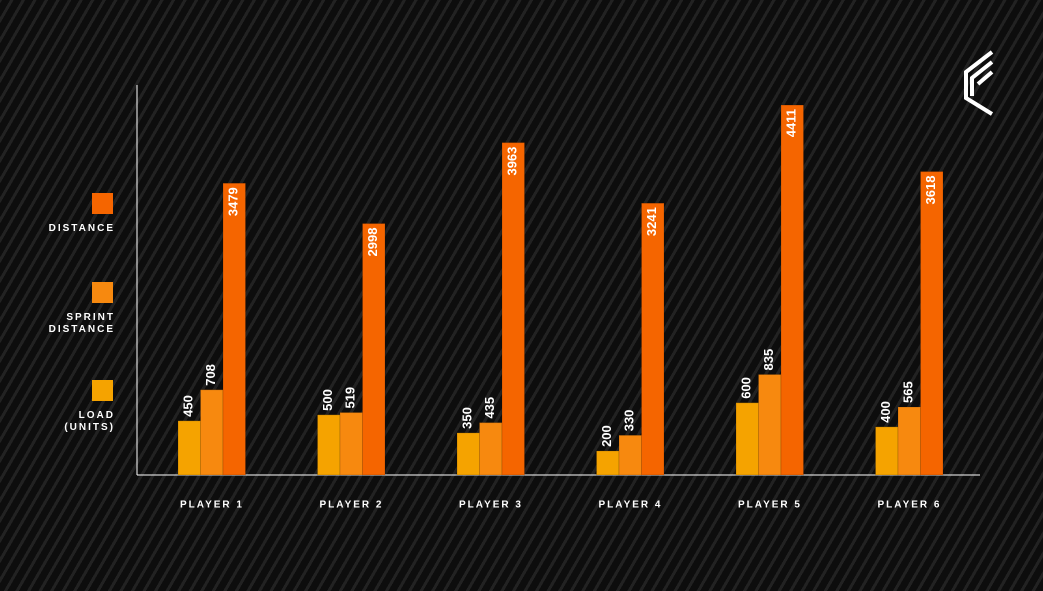 The width and height of the screenshot is (1043, 591). Describe the element at coordinates (910, 505) in the screenshot. I see `x-tick-label: PLAYER 6` at that location.